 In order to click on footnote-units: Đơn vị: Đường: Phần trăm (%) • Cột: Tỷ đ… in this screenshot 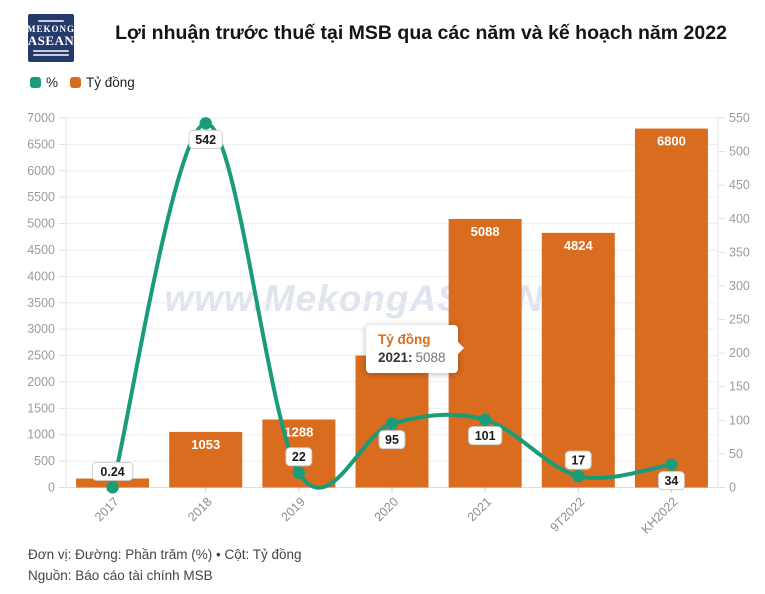, I will do `click(165, 554)`.